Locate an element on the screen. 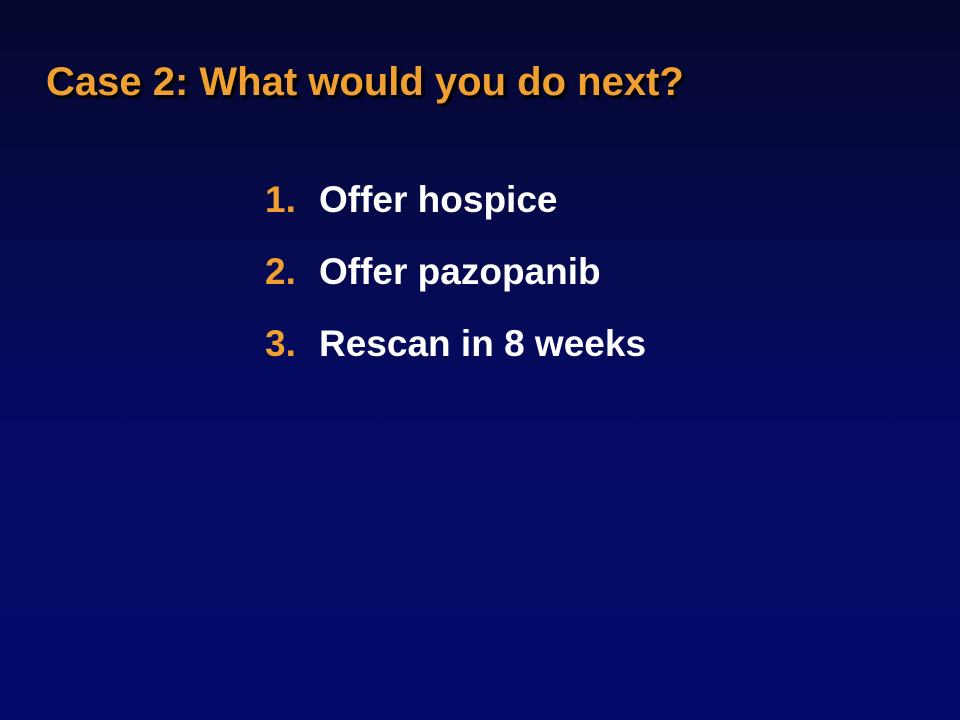  answer-option-number: 3. is located at coordinates (280, 343).